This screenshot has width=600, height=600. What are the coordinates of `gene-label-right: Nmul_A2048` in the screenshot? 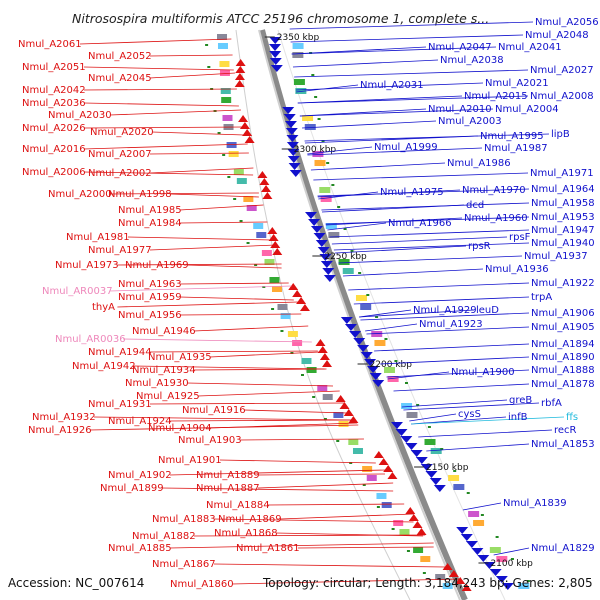 It's located at (557, 35).